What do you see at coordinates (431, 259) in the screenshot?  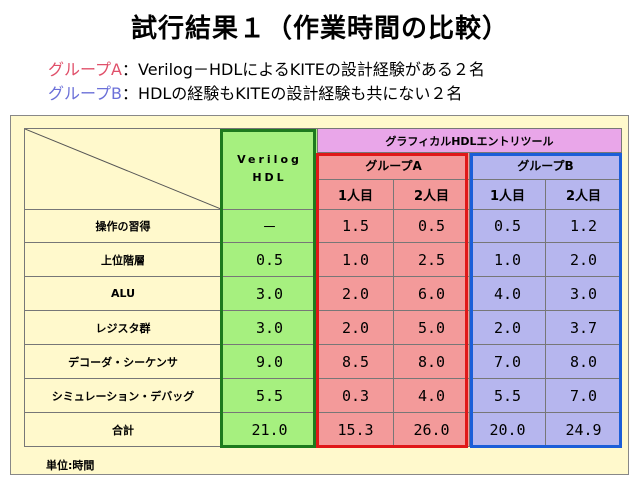 I see `group-a-person2-cell: 2.5` at bounding box center [431, 259].